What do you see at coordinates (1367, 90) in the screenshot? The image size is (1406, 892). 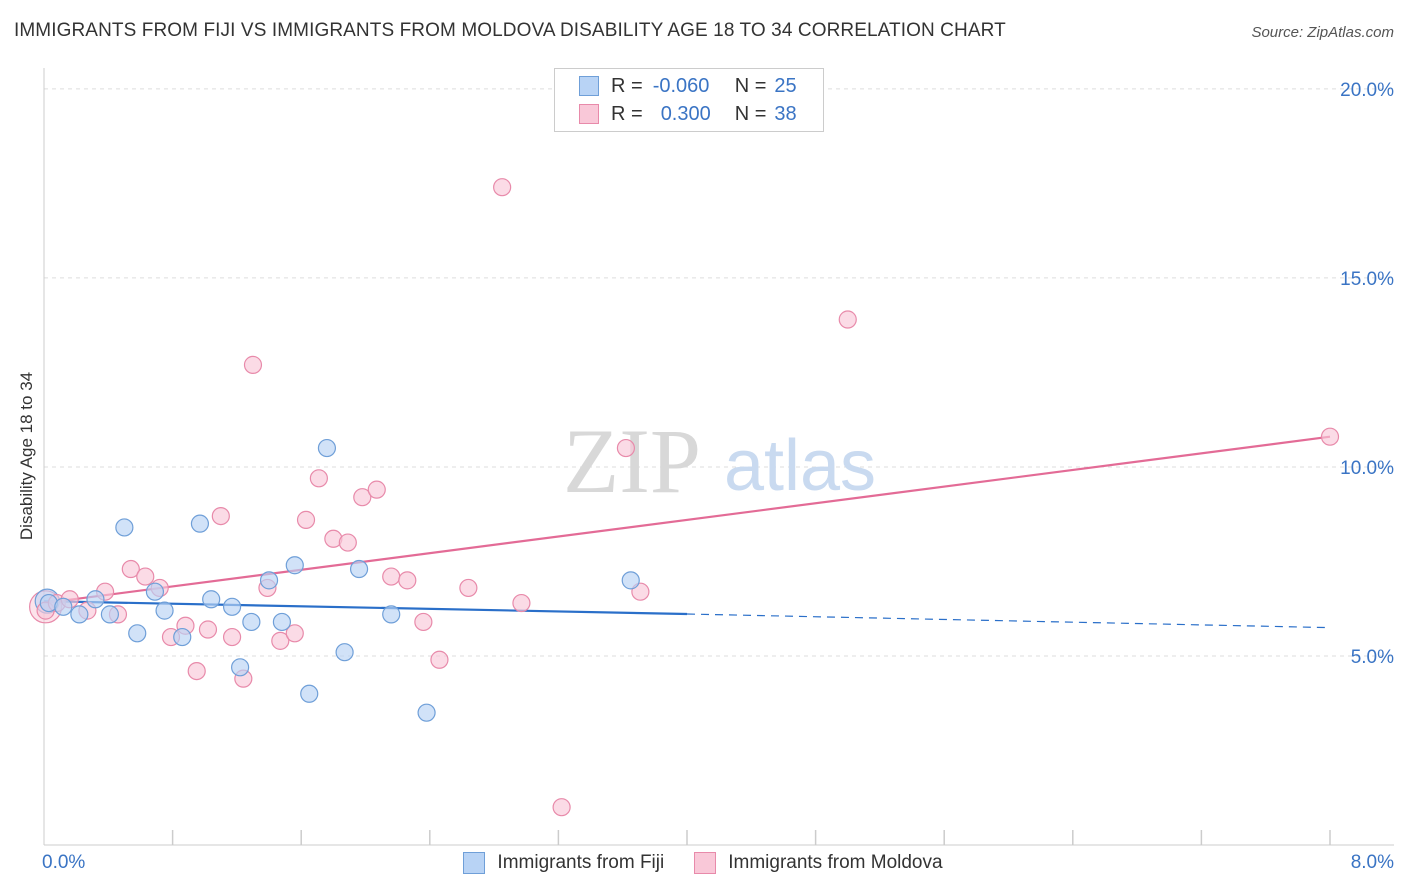 I see `y-tick-label: 20.0%` at bounding box center [1367, 90].